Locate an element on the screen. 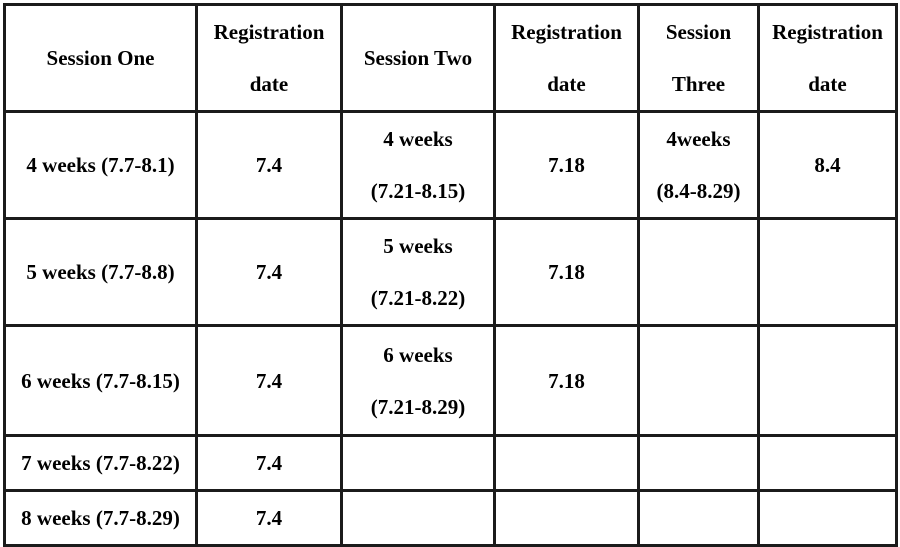  header-session-one: Session One is located at coordinates (100, 58).